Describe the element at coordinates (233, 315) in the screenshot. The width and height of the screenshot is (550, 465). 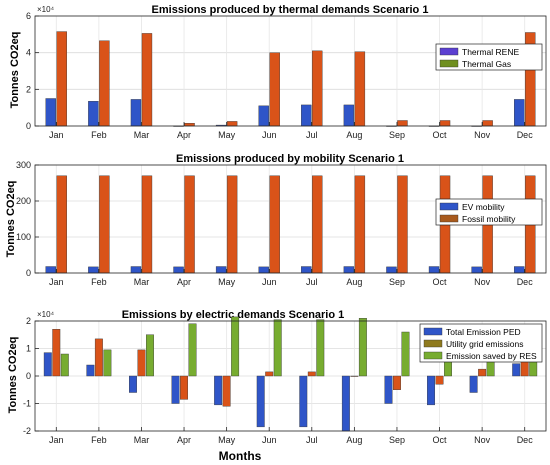
I see `chart-title: Emissions by electric demands Scenario 1` at that location.